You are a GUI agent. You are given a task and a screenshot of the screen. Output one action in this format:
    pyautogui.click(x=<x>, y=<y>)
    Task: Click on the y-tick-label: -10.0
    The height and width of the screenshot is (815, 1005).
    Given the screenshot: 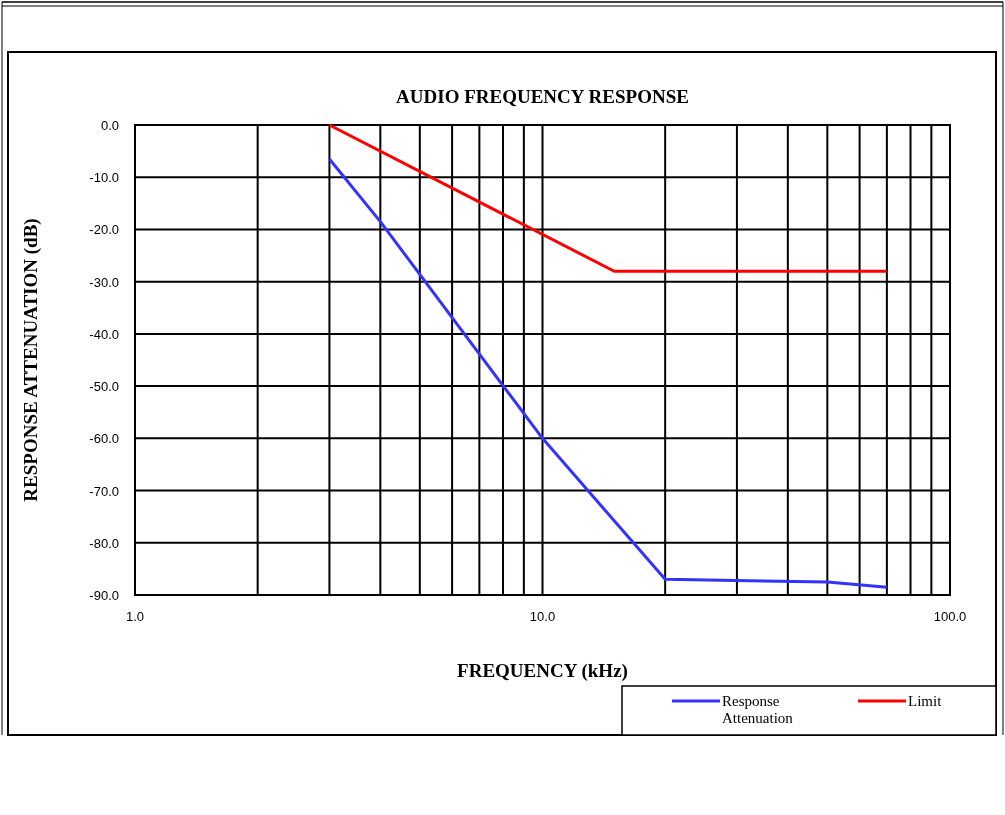 What is the action you would take?
    pyautogui.click(x=104, y=178)
    